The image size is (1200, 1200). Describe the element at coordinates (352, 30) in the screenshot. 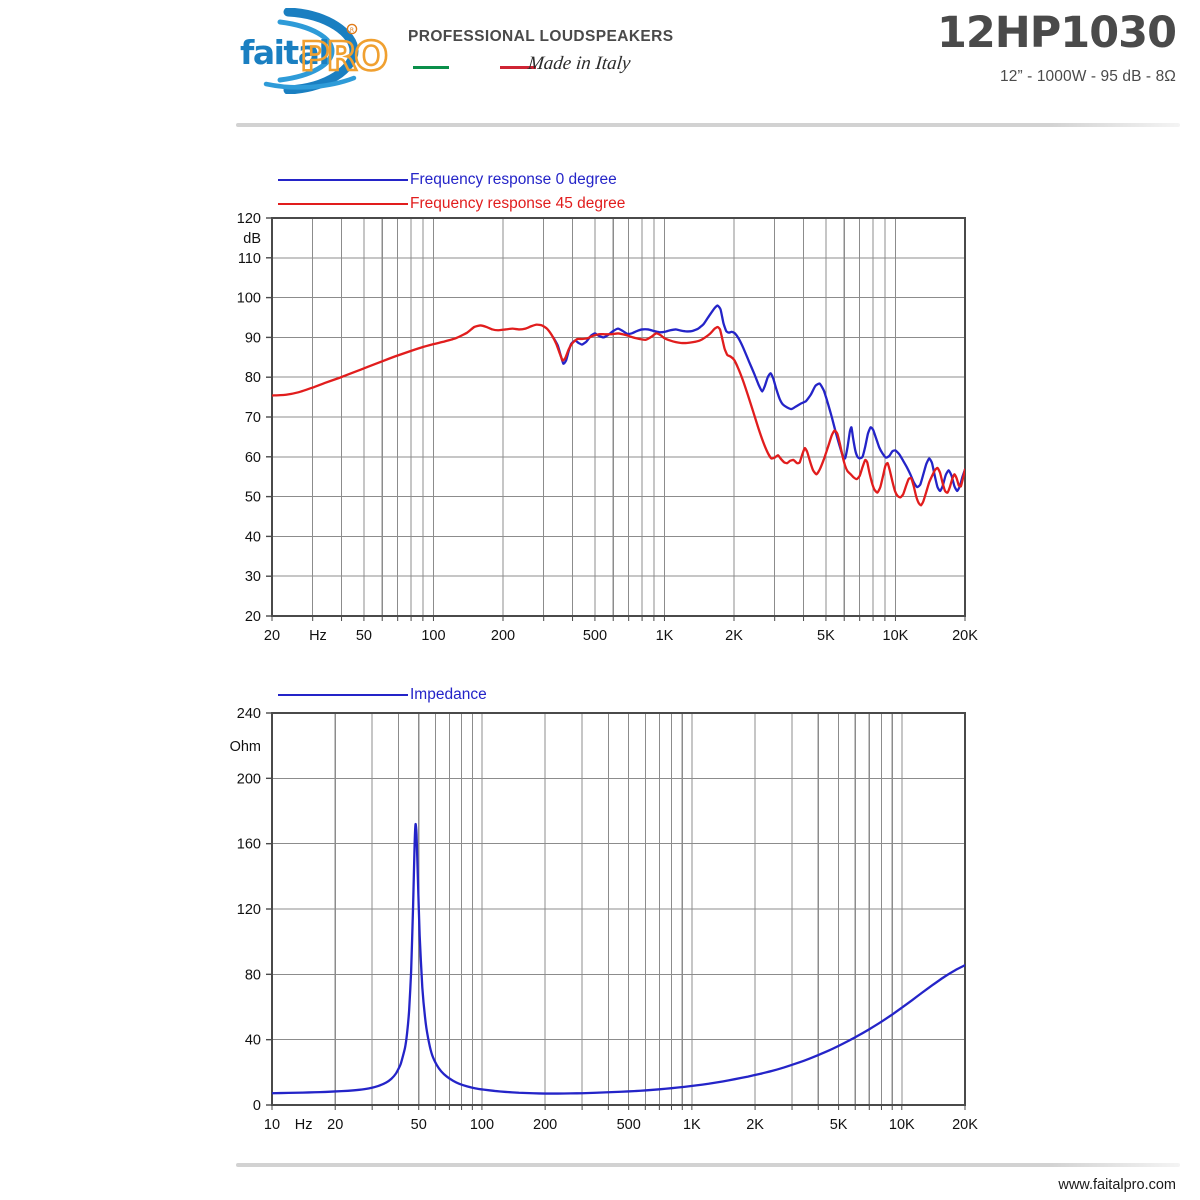

I see `svg-text: R` at that location.